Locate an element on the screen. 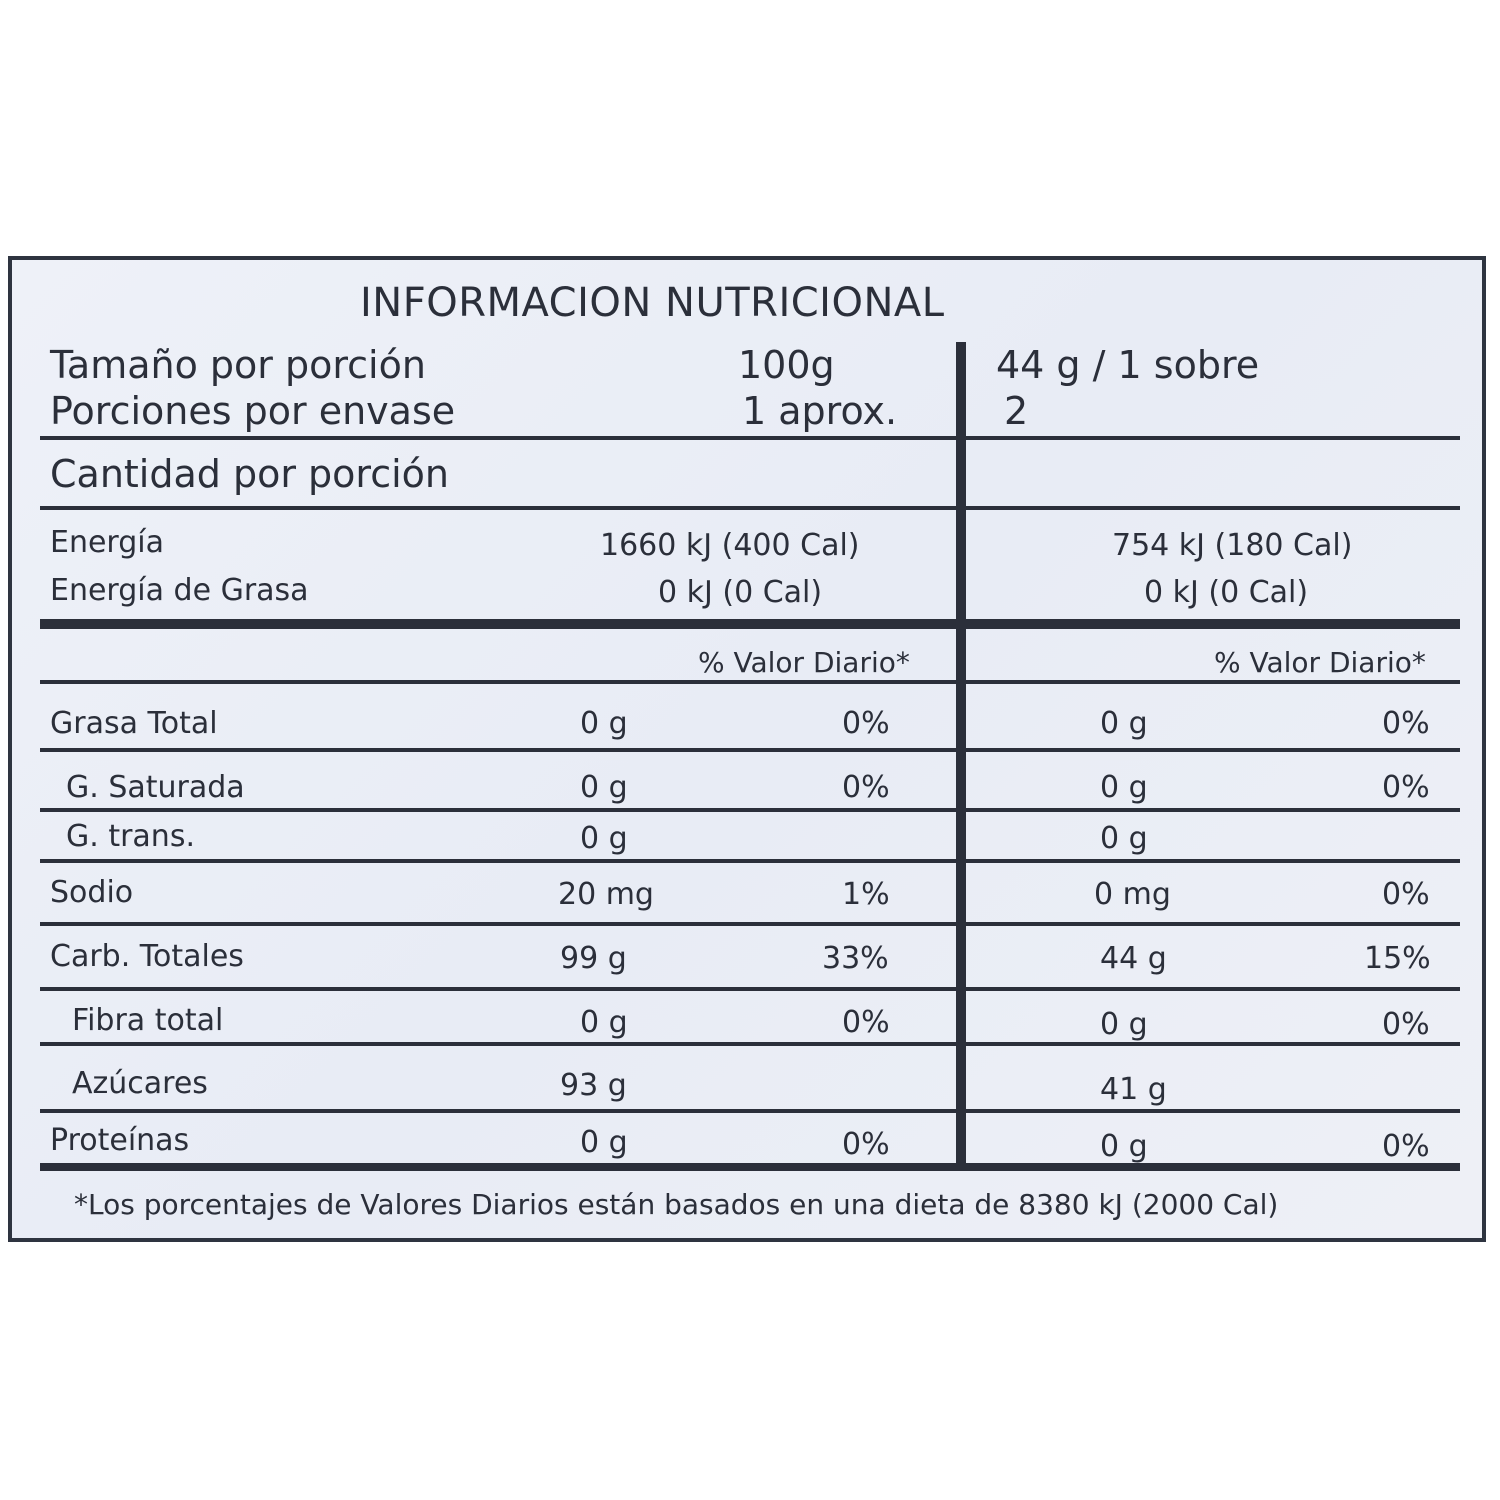  row-label: Fibra total is located at coordinates (148, 1020).